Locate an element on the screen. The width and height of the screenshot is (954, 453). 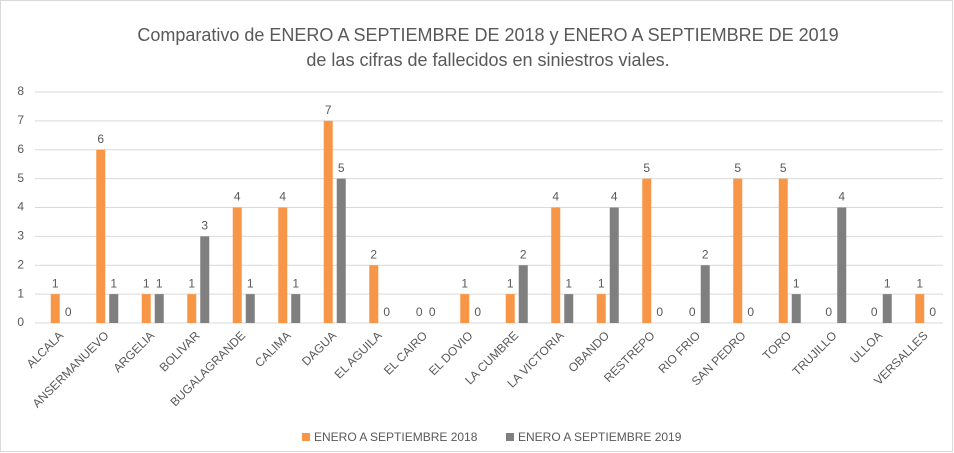
y-tick-label: 2 is located at coordinates (20, 264).